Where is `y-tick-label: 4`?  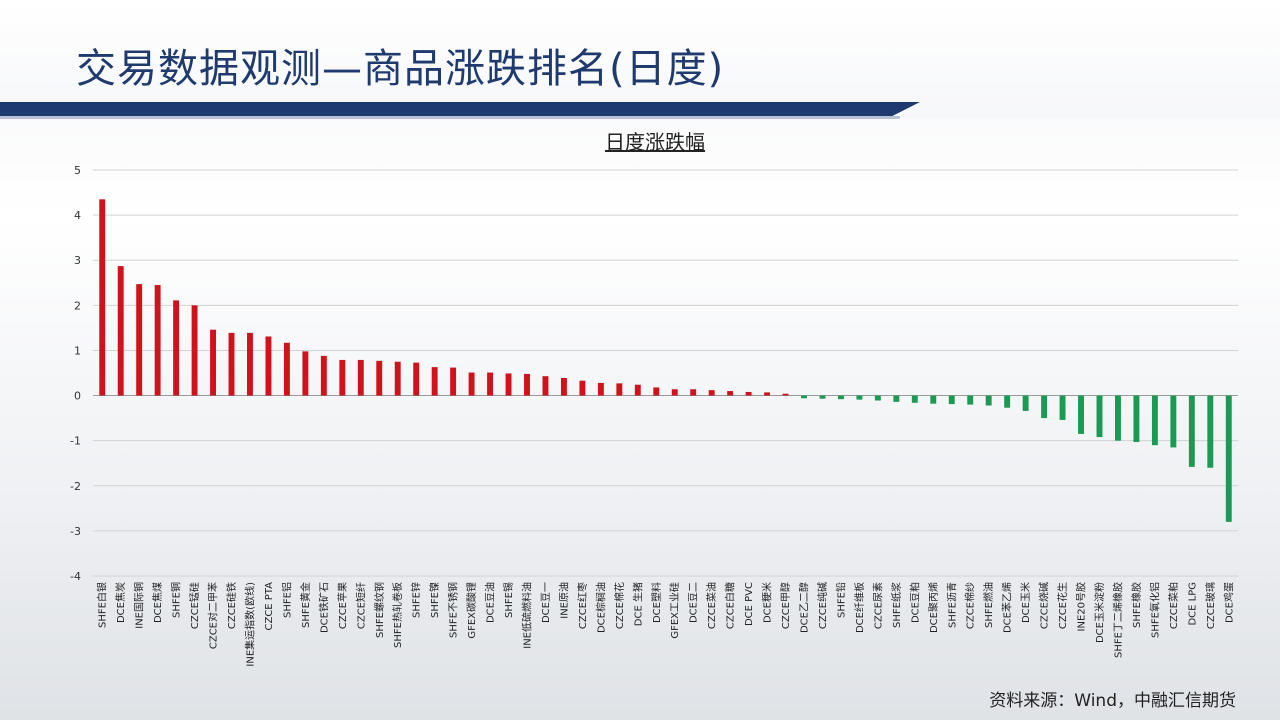 y-tick-label: 4 is located at coordinates (77, 215).